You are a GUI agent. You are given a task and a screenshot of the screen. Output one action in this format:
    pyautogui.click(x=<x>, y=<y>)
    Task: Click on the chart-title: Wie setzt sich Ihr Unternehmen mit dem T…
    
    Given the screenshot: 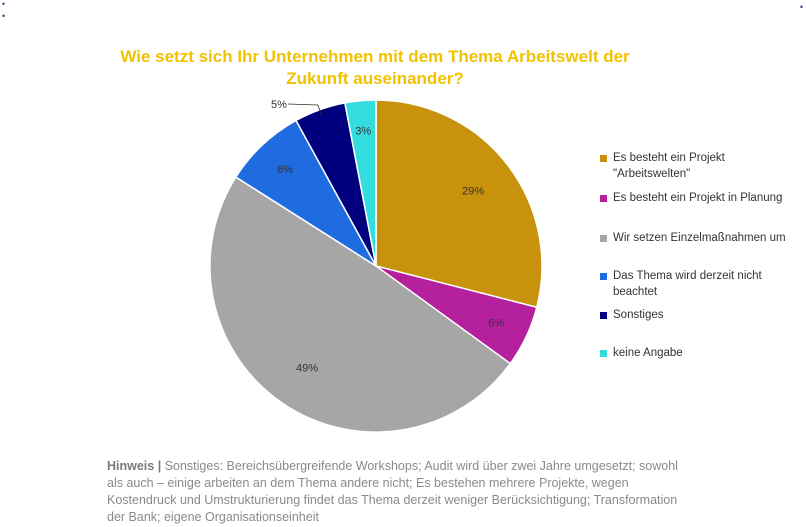 What is the action you would take?
    pyautogui.click(x=375, y=67)
    